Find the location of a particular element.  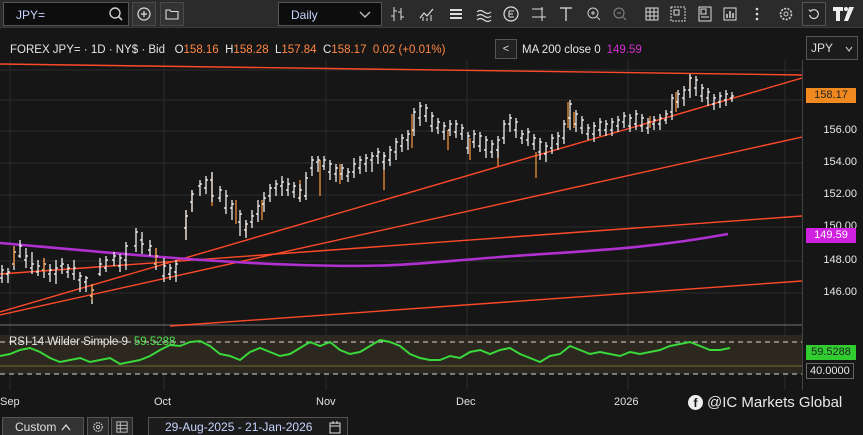

watermark: f @IC Markets Global is located at coordinates (765, 402).